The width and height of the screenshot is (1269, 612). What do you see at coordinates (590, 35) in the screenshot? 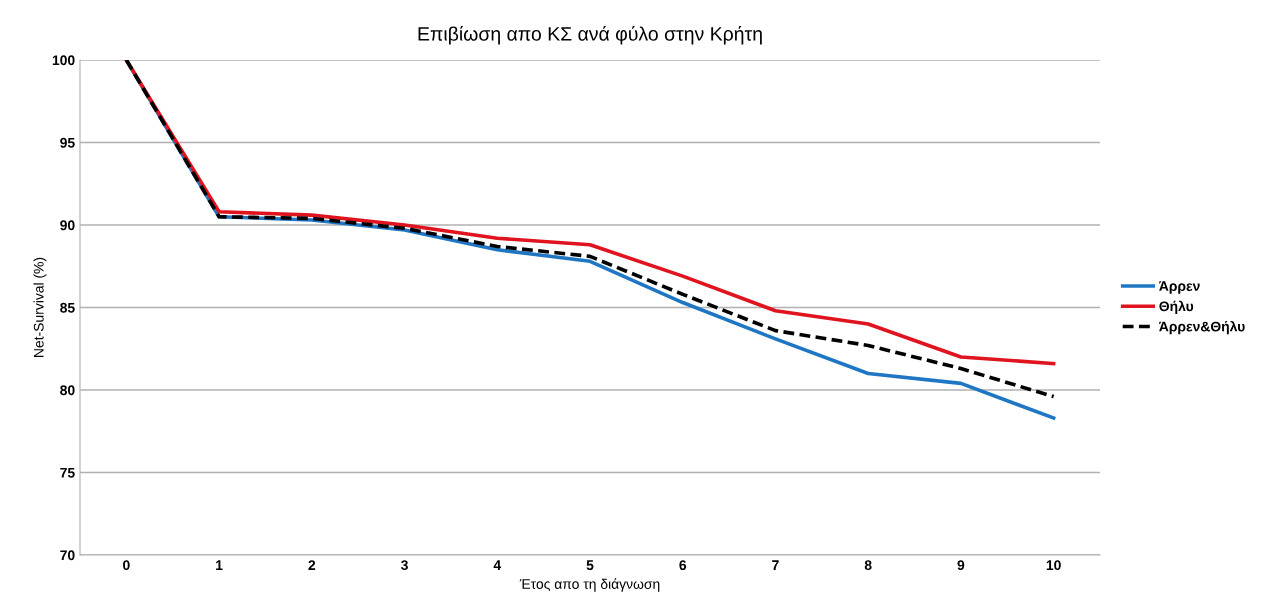
I see `chart-title: Επιβίωση απο ΚΣ ανά φύλο στην Κρήτη` at bounding box center [590, 35].